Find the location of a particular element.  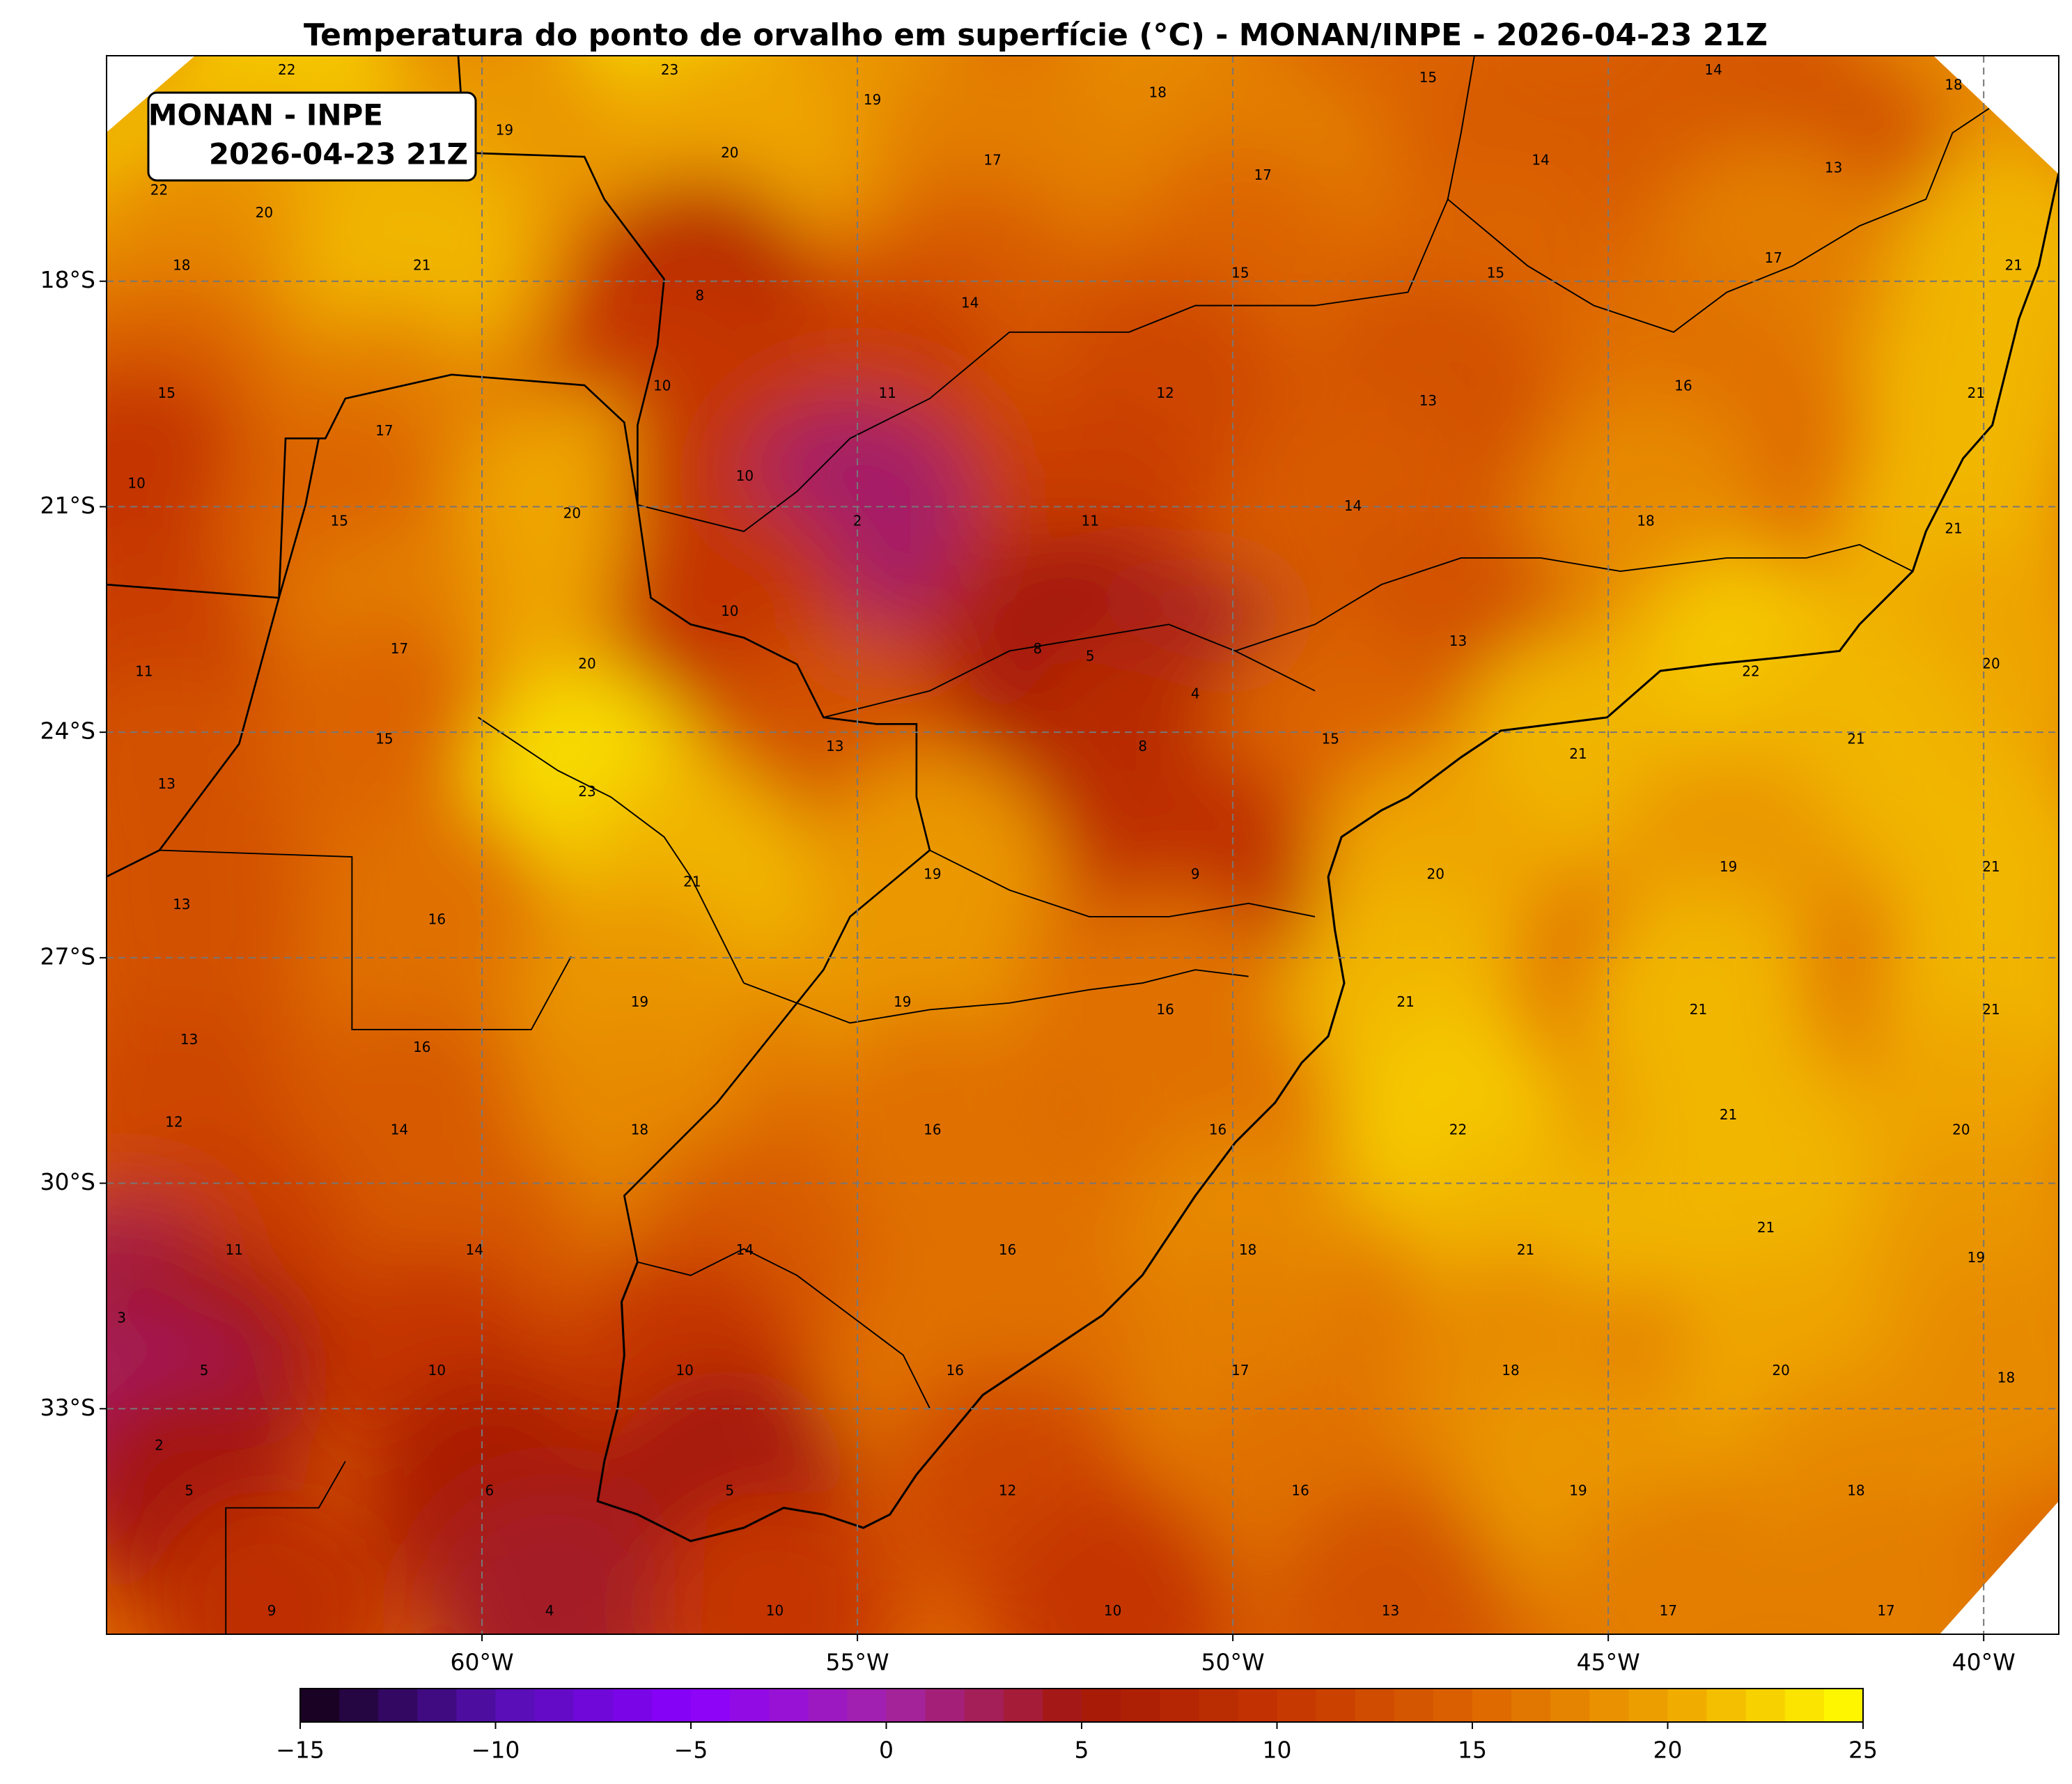

x-tick-label: 60°W is located at coordinates (481, 1662).